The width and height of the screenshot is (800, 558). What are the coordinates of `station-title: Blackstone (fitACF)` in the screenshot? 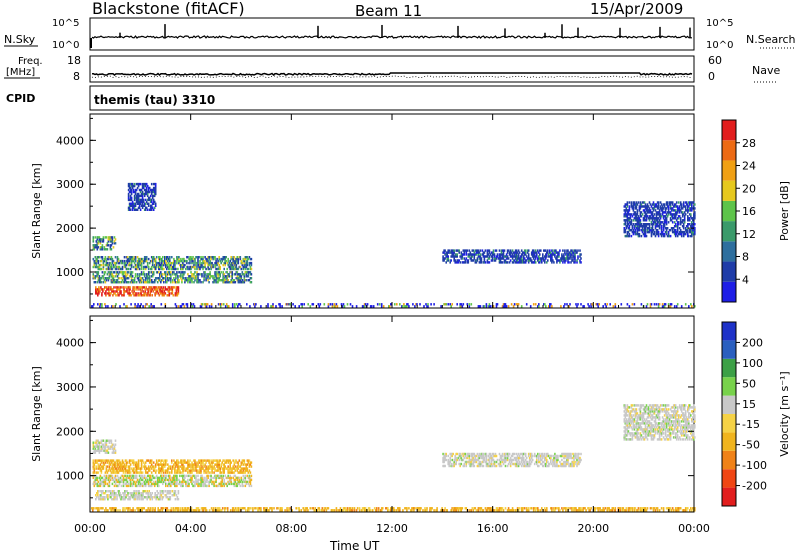 It's located at (168, 9).